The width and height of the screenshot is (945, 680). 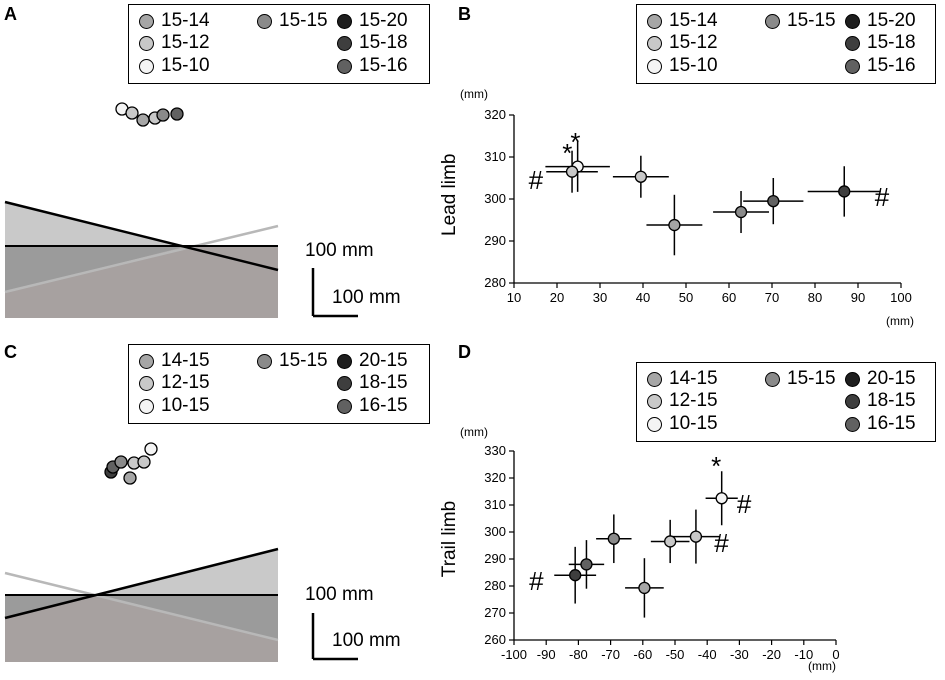 I want to click on band-a-dark, so click(x=141, y=282).